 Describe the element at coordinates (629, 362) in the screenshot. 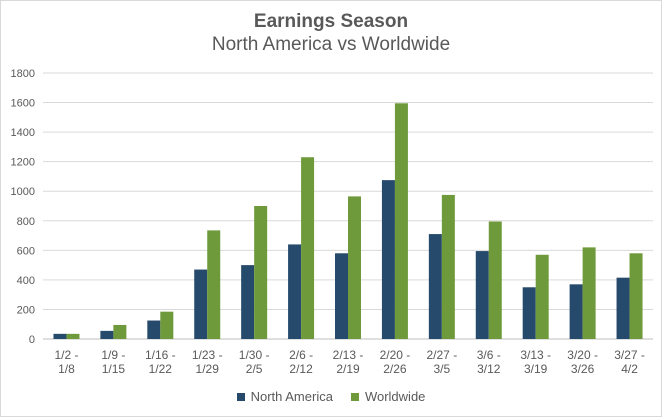

I see `x-tick-label: 3/27 -4/2` at that location.